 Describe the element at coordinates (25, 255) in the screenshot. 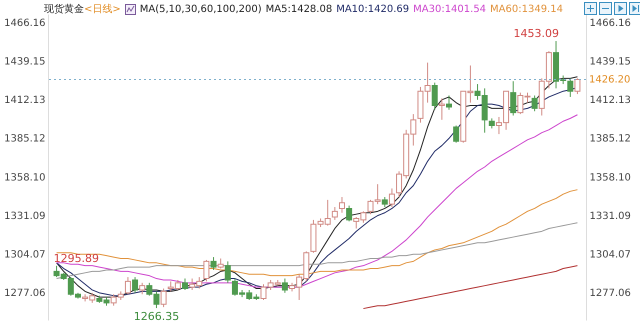

I see `y-tick-label: 1304.07` at that location.